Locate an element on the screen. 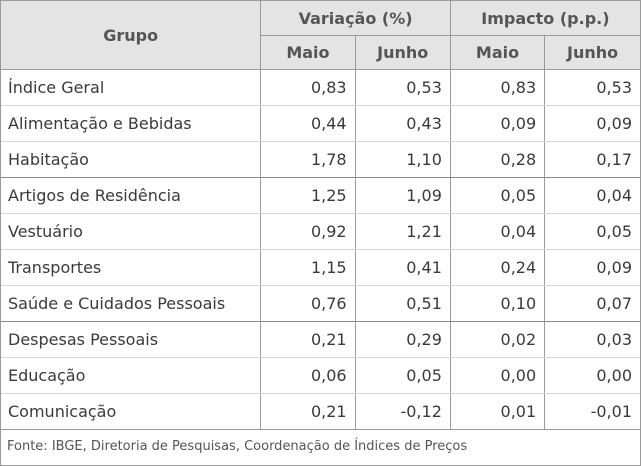 The image size is (641, 466). cell-impacto-maio: 0,28 is located at coordinates (498, 159).